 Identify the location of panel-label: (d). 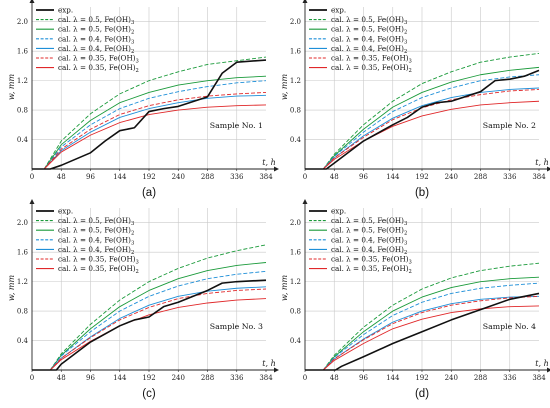
(422, 394).